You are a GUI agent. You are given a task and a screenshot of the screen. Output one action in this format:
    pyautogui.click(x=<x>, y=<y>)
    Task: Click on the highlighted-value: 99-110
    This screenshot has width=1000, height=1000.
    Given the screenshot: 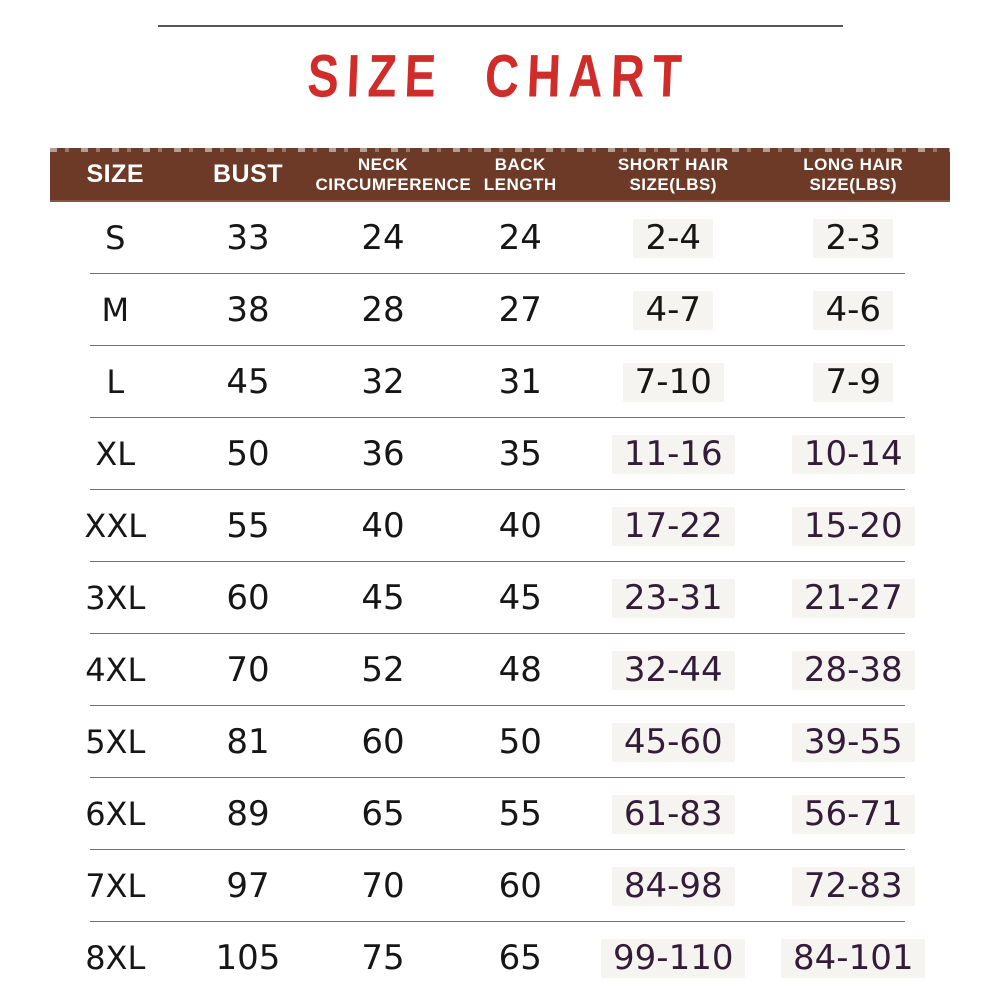 What is the action you would take?
    pyautogui.click(x=673, y=958)
    